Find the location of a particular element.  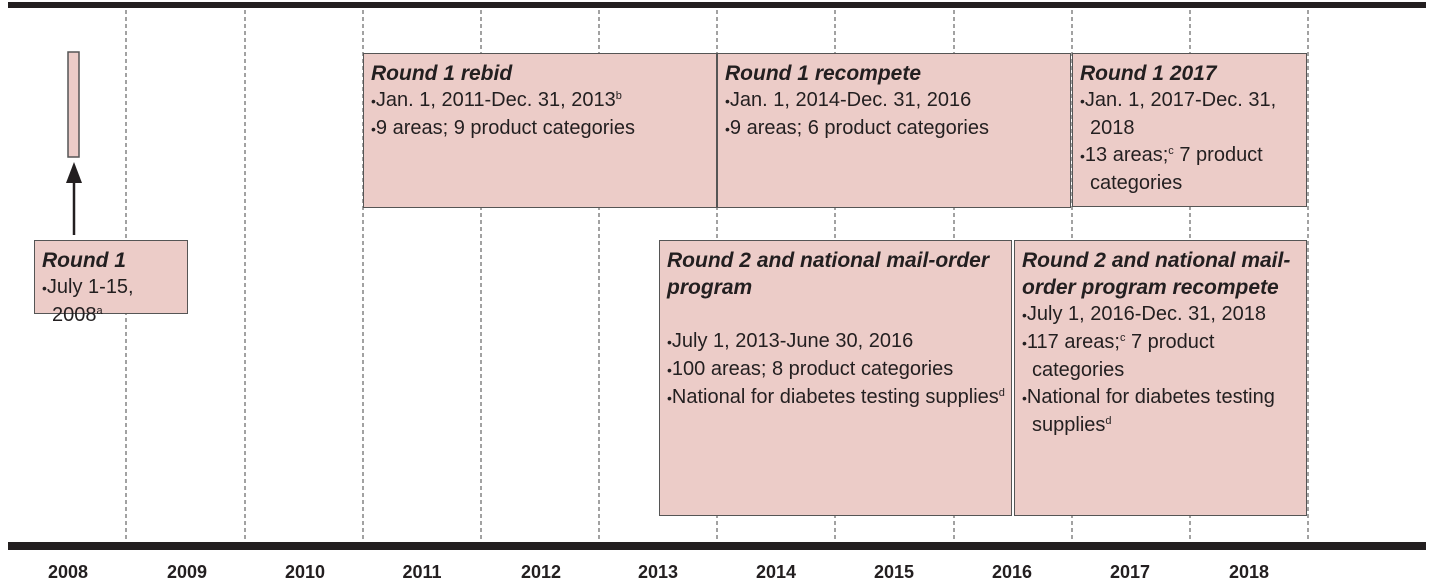

year-label: 2018 is located at coordinates (1249, 572).